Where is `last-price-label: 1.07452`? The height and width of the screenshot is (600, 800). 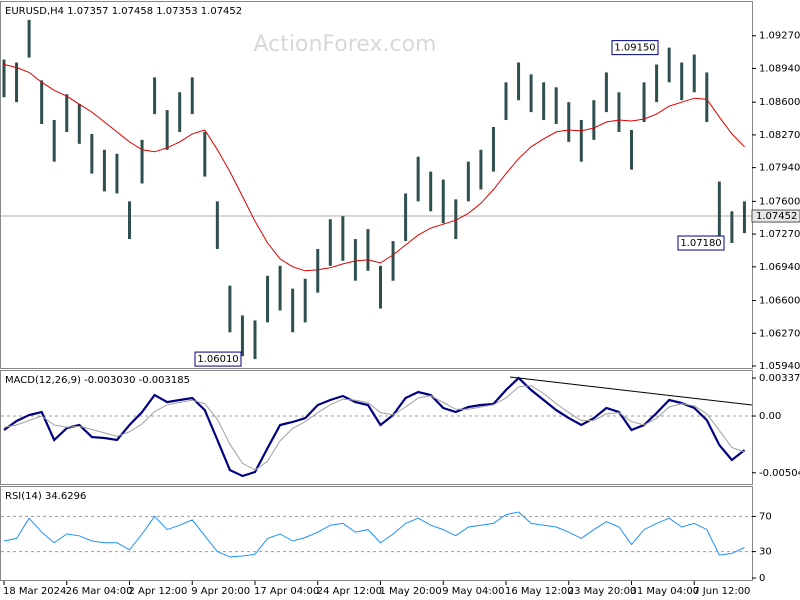 last-price-label: 1.07452 is located at coordinates (776, 216).